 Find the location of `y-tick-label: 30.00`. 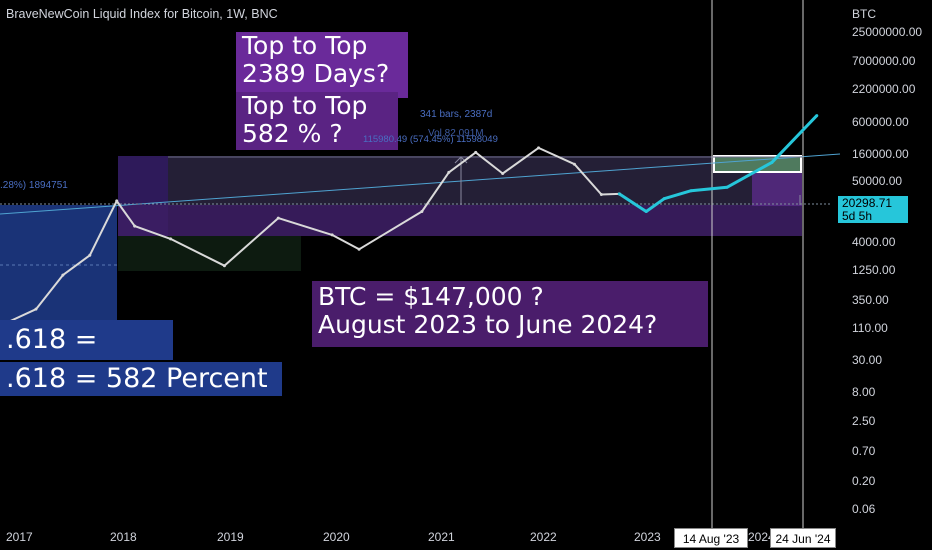

y-tick-label: 30.00 is located at coordinates (867, 360).